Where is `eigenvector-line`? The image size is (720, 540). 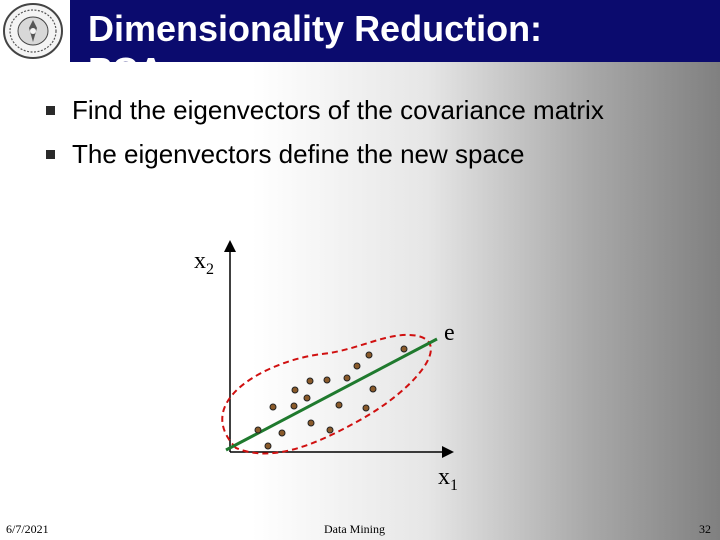
eigenvector-line is located at coordinates (331, 394).